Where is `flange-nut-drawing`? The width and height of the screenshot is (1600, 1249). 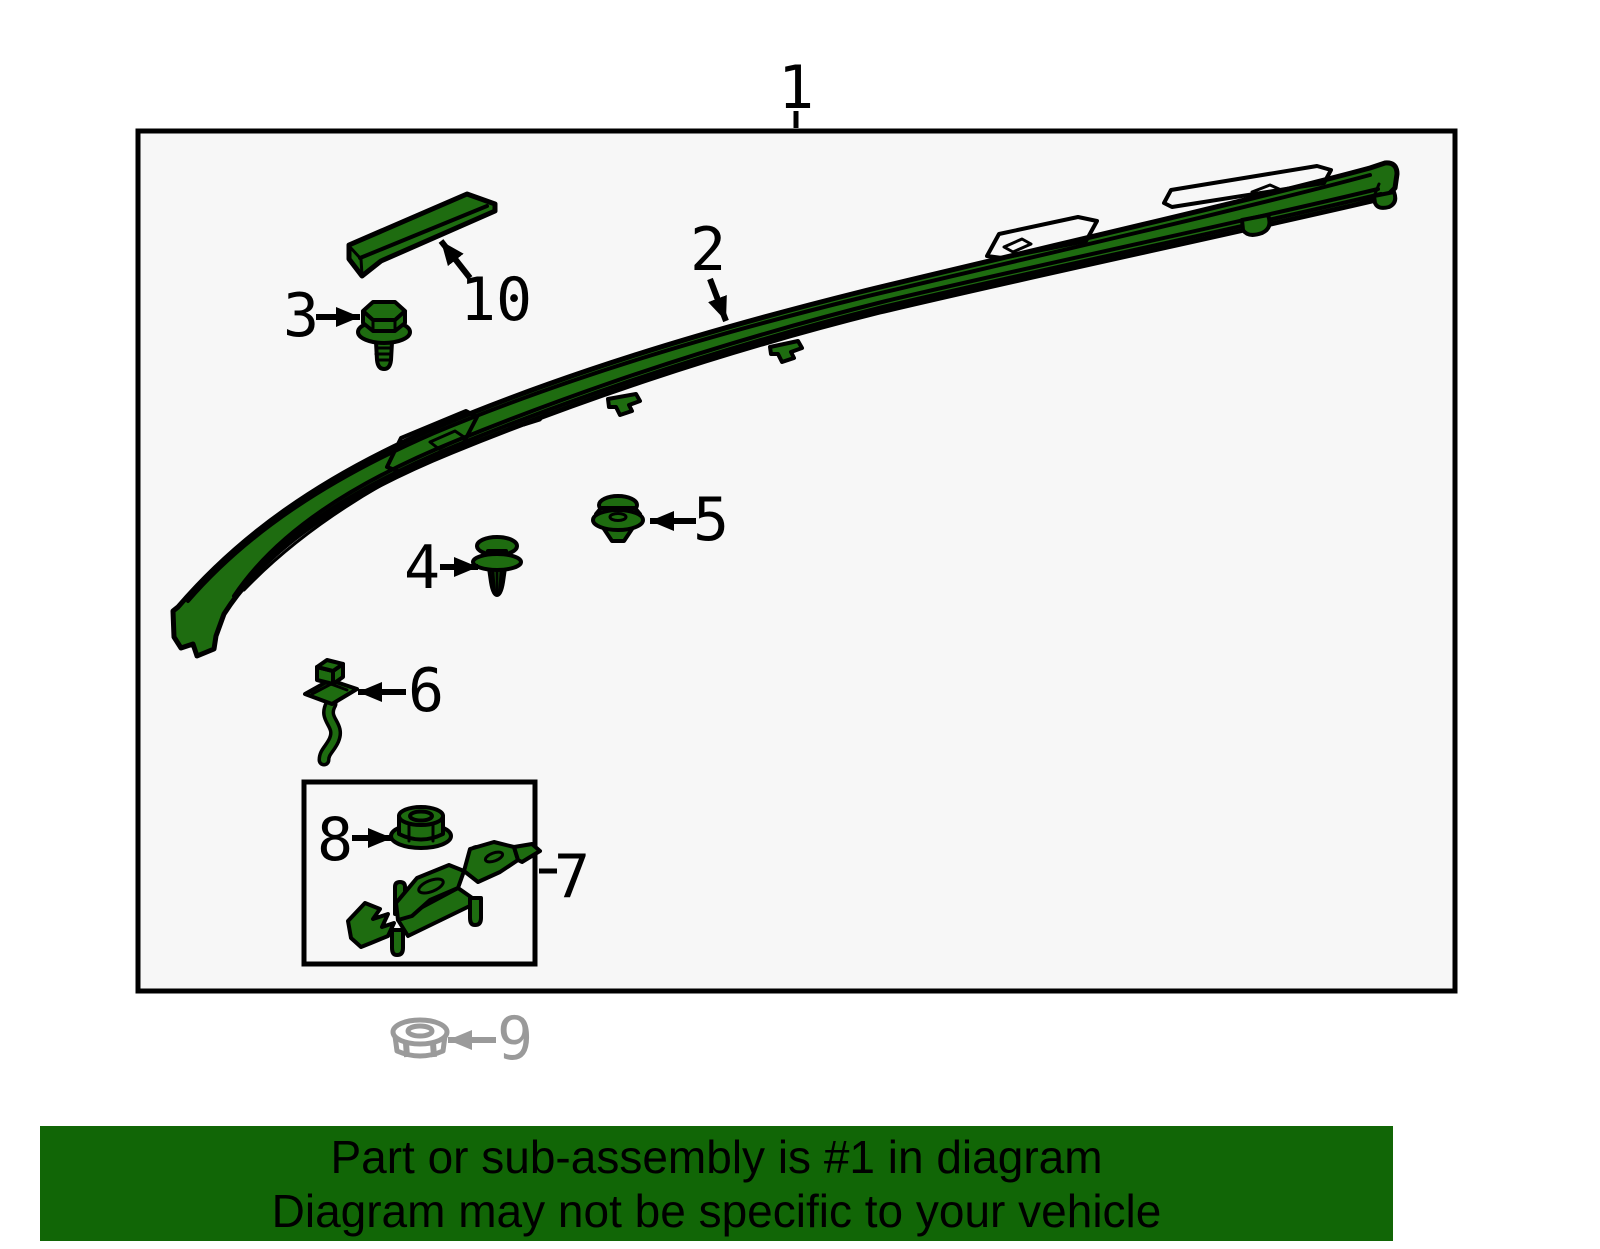 flange-nut-drawing is located at coordinates (421, 827).